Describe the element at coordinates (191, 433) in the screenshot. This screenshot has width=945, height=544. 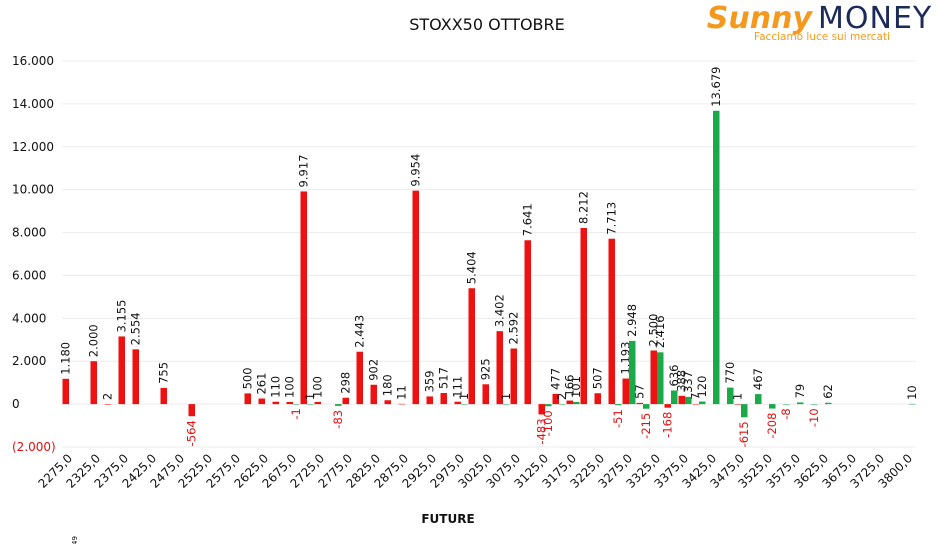
I see `value-label: -564` at that location.